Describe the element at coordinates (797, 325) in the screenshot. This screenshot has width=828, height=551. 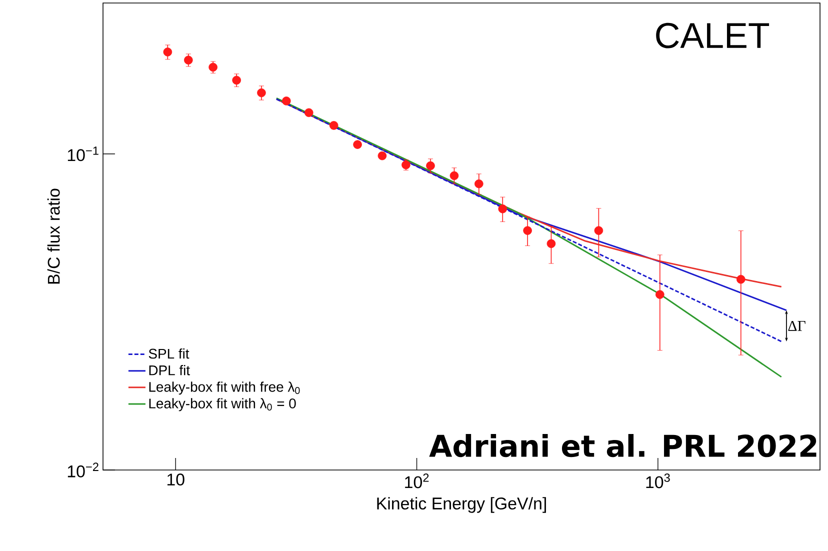
I see `annotation: ΔΓ` at that location.